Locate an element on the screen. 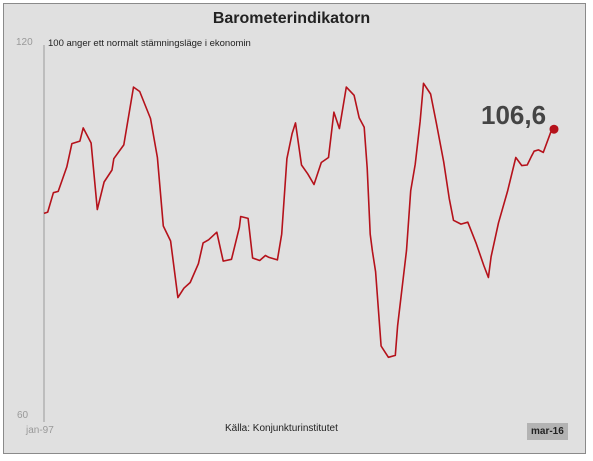 The height and width of the screenshot is (461, 593). y-axis-max-label: 120 is located at coordinates (24, 42).